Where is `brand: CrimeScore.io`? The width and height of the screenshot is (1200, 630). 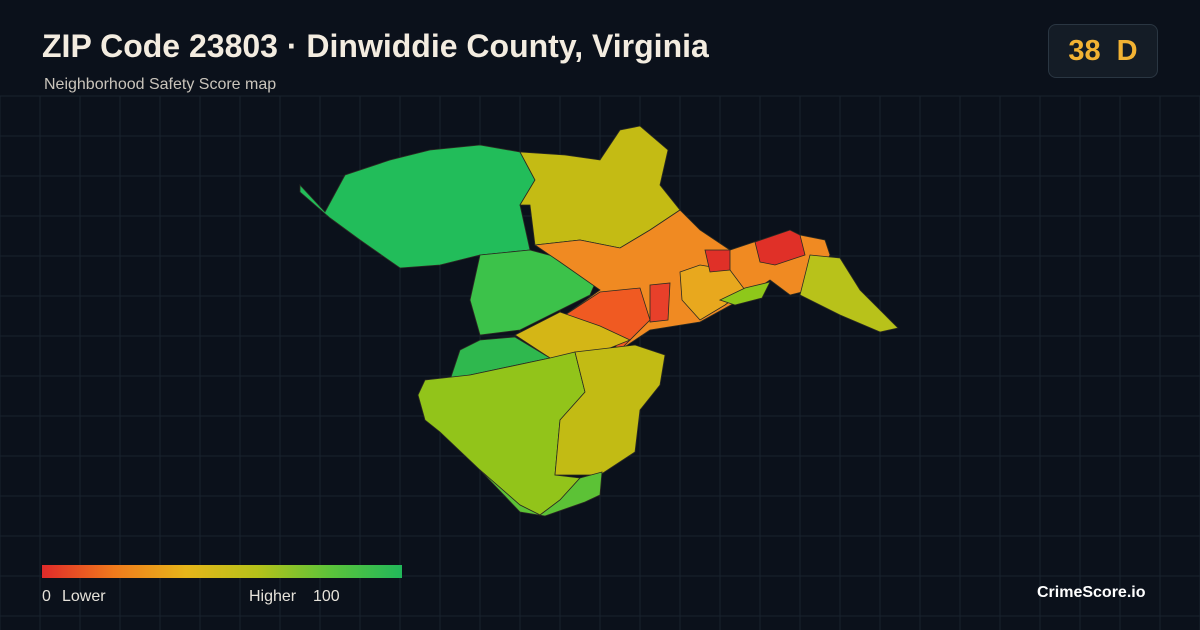 brand: CrimeScore.io is located at coordinates (1091, 592).